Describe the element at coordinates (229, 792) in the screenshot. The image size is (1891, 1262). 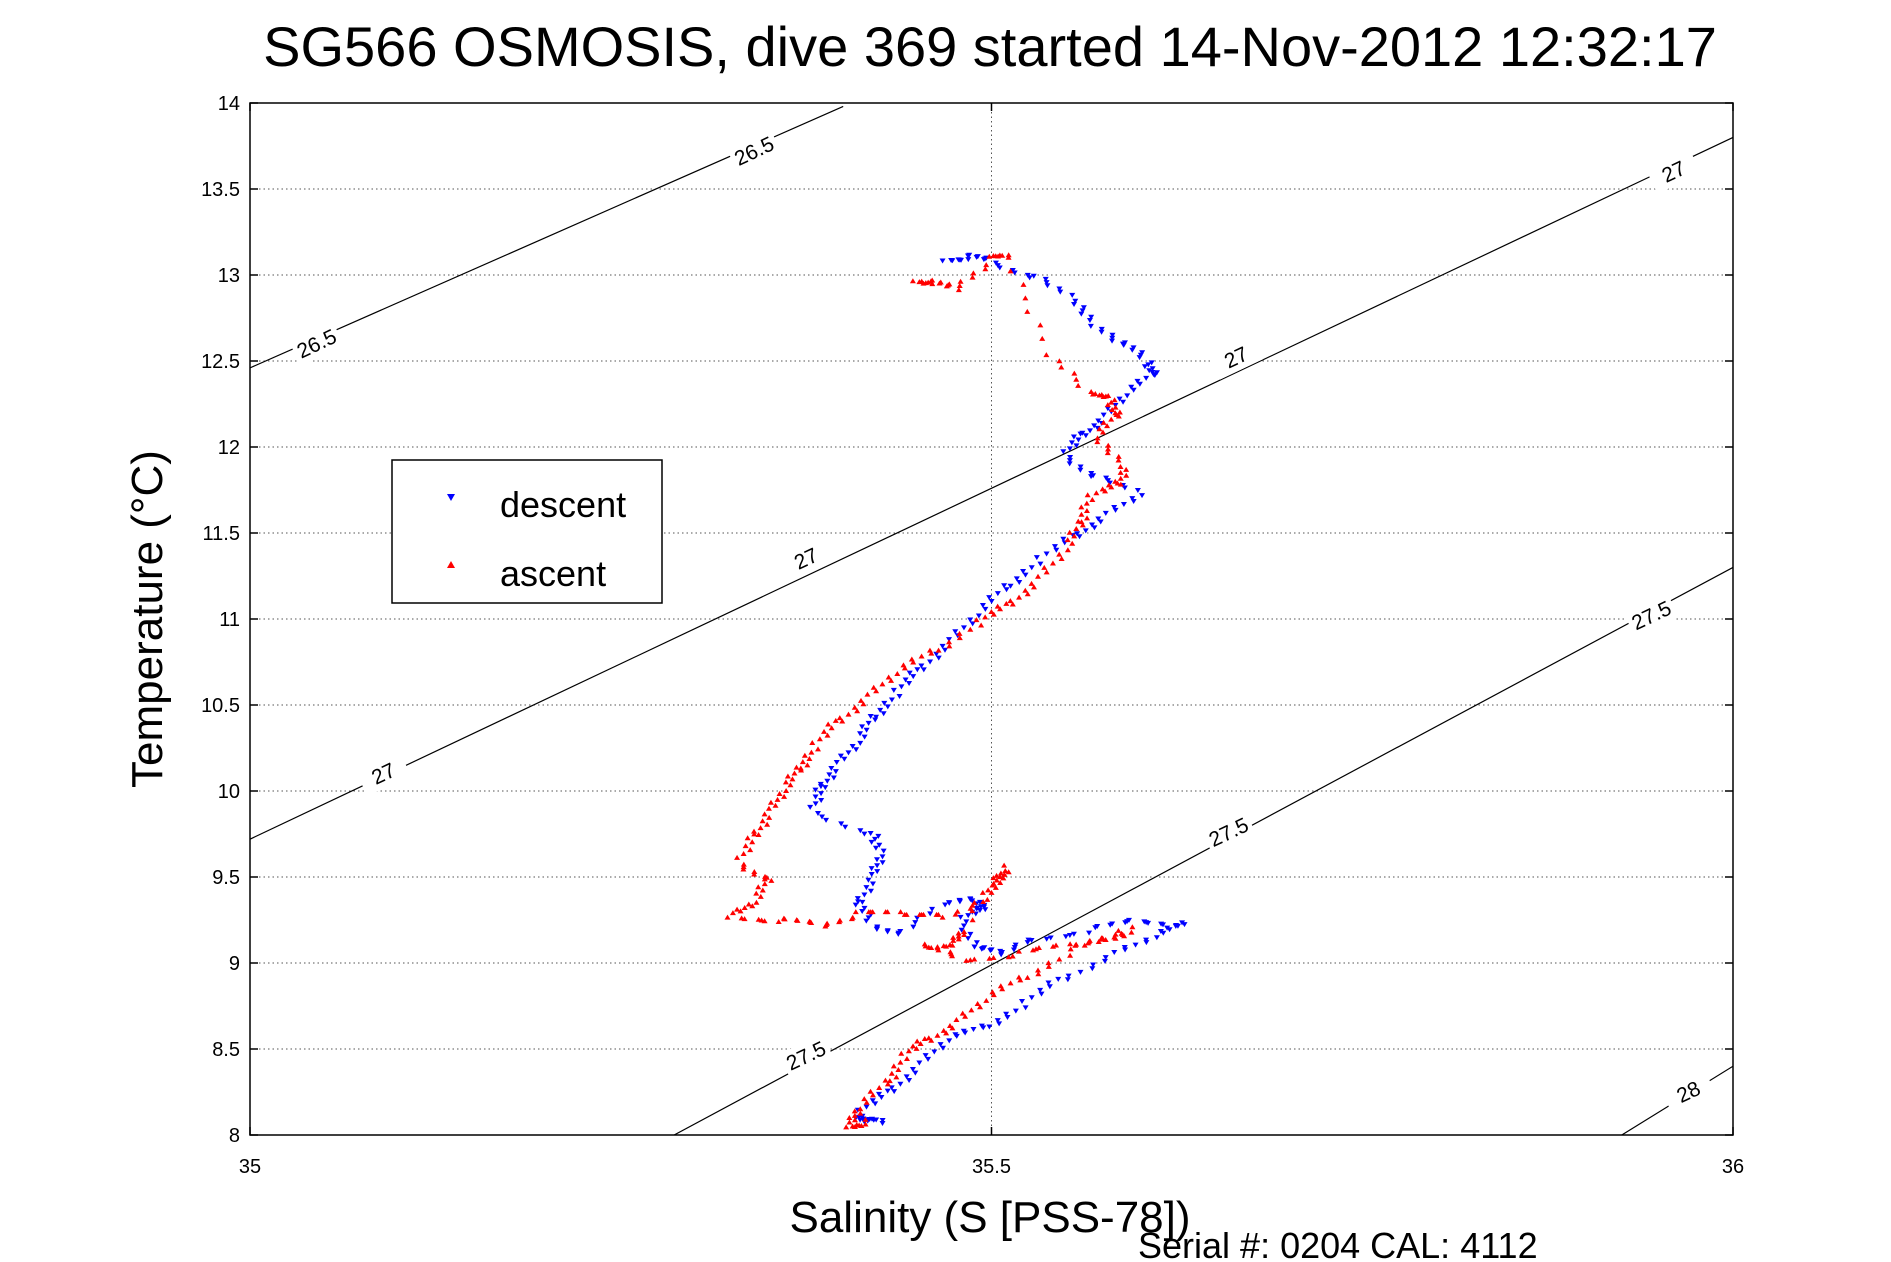
I see `y-tick-label: 10` at that location.